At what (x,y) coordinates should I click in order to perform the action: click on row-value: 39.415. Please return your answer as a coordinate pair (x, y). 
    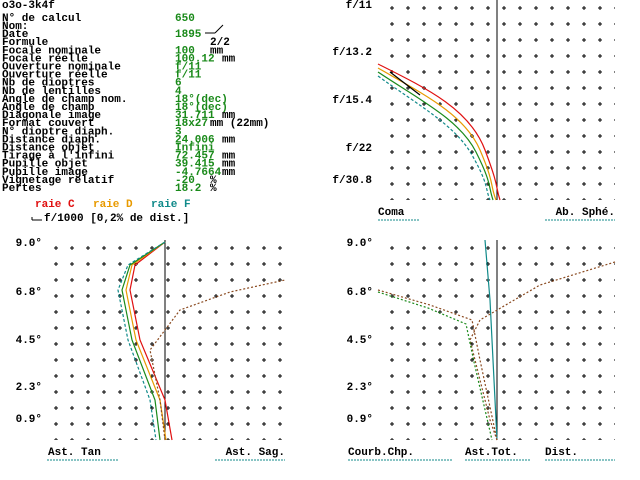
    Looking at the image, I should click on (195, 165).